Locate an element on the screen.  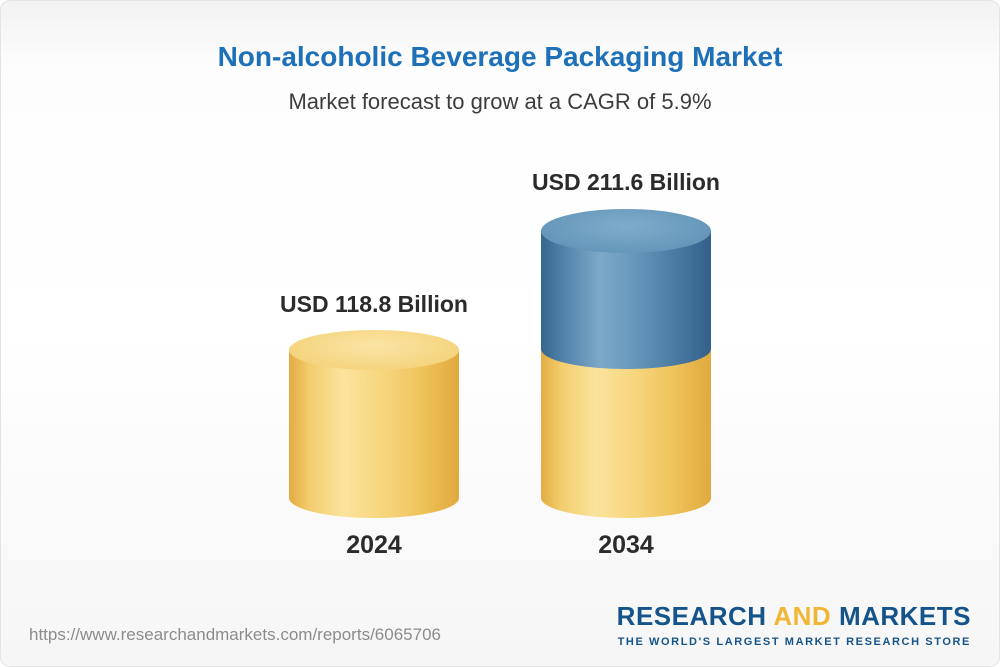
logo-word-research: RESEARCH is located at coordinates (691, 616).